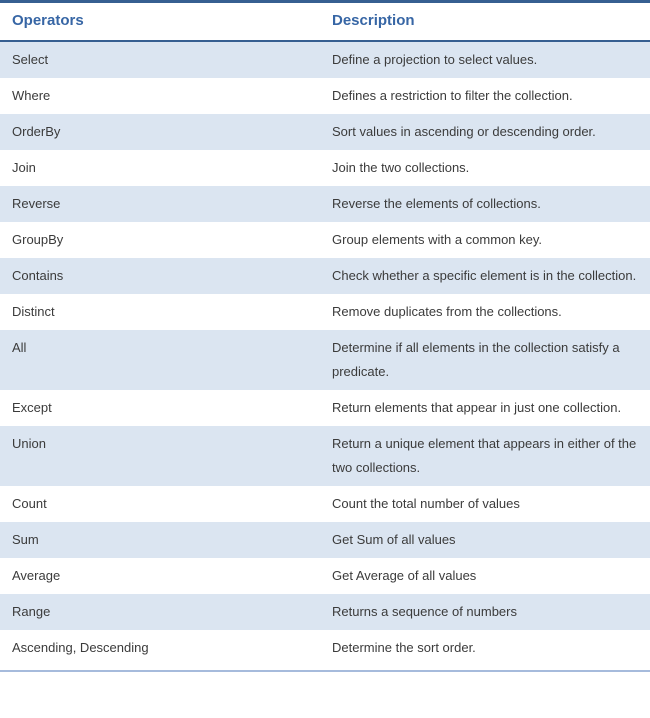 The width and height of the screenshot is (650, 718). What do you see at coordinates (325, 671) in the screenshot?
I see `table-bottom-rule` at bounding box center [325, 671].